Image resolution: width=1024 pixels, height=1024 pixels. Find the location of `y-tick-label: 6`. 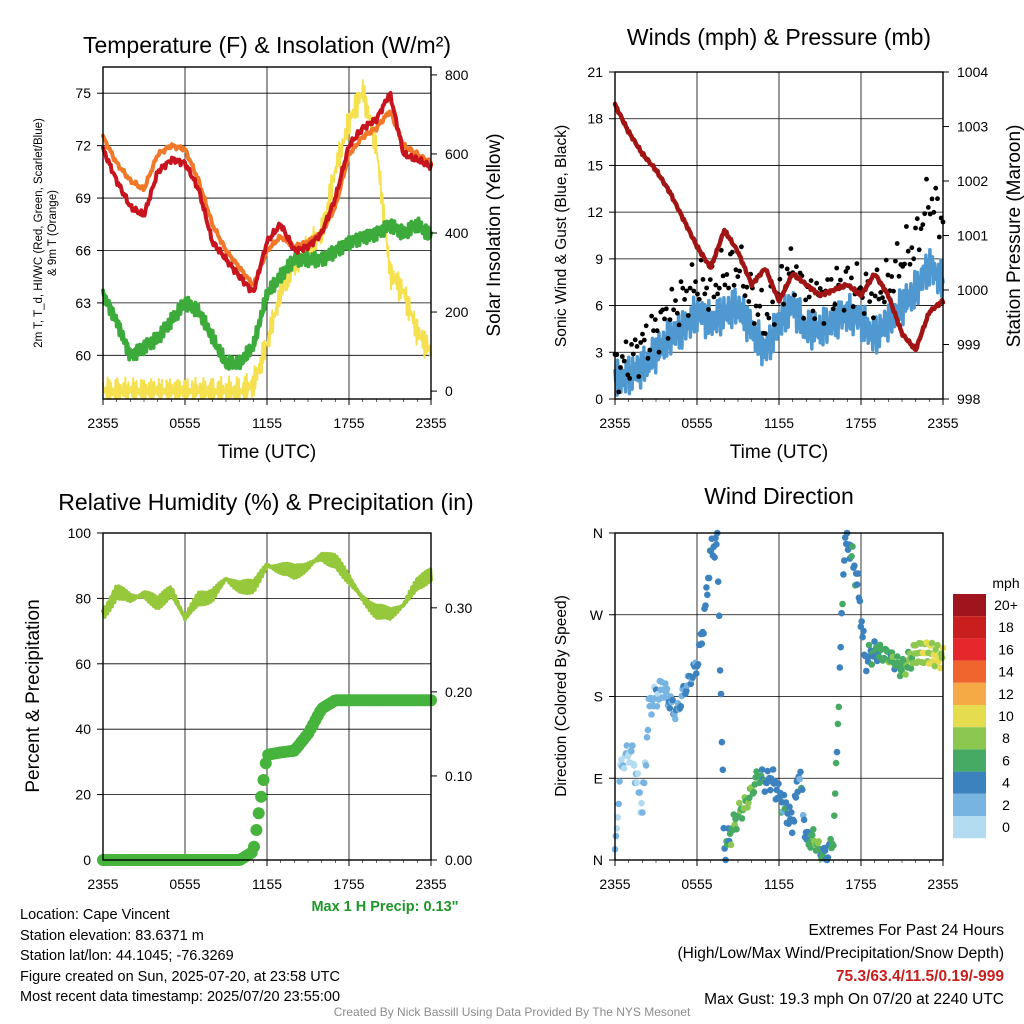

y-tick-label: 6 is located at coordinates (599, 306).